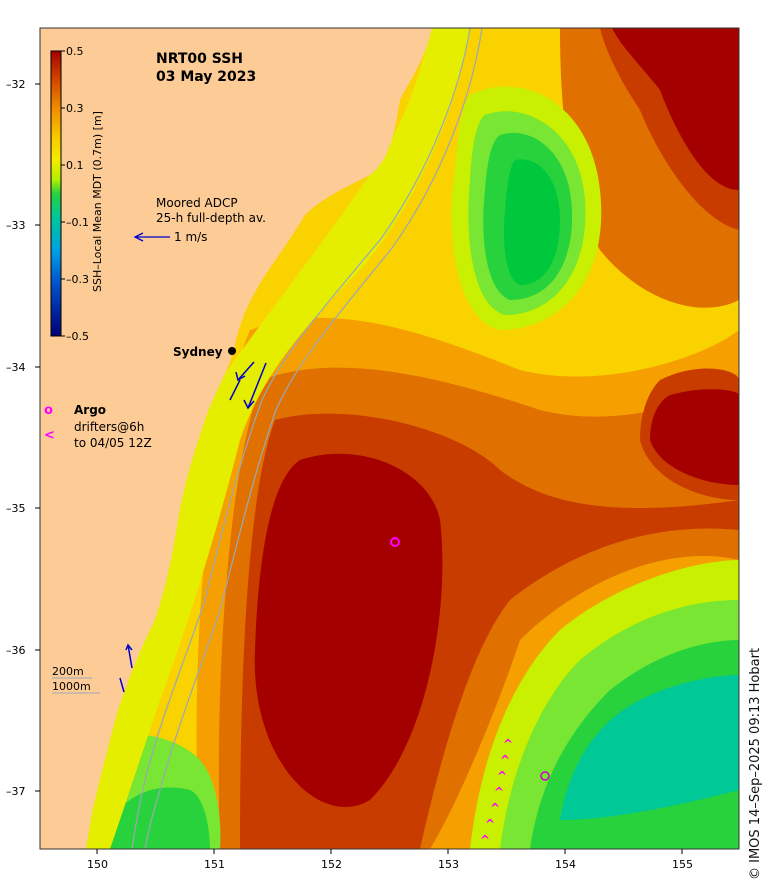 This screenshot has height=890, width=780. I want to click on lat-axis, so click(37, 437).